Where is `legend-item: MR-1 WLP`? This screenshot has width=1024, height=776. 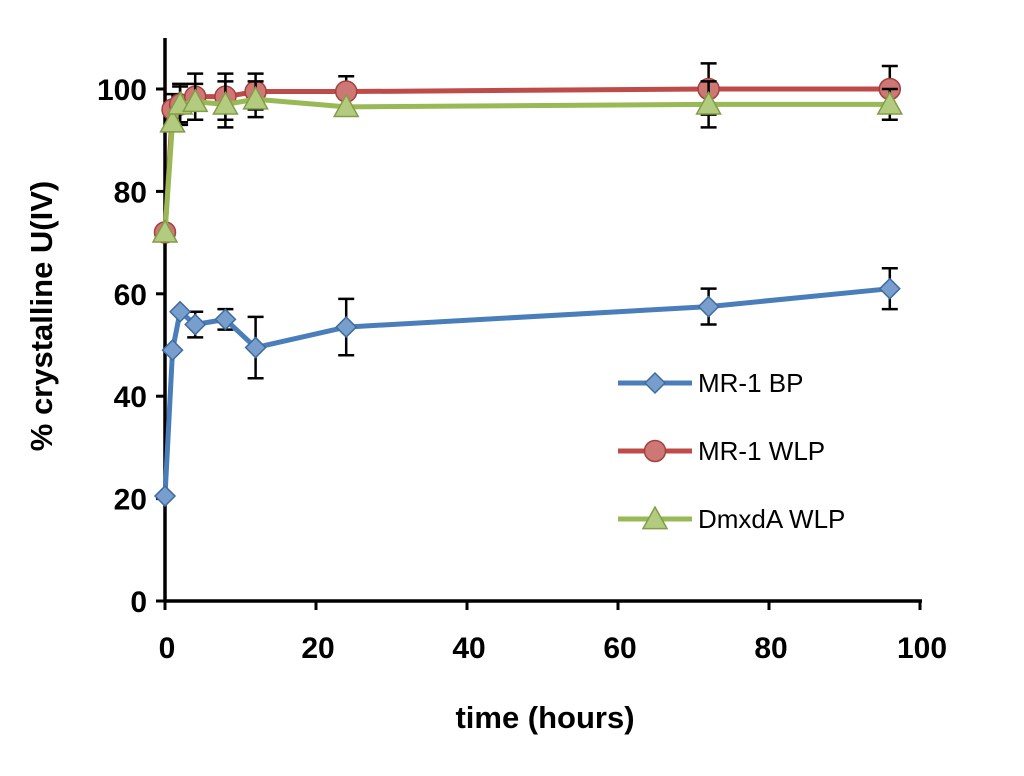 legend-item: MR-1 WLP is located at coordinates (721, 451).